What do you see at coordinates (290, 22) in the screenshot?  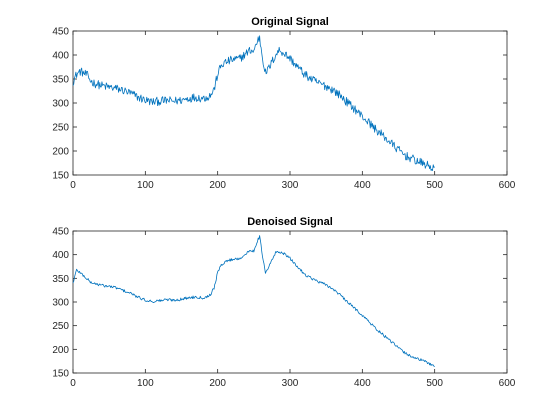 I see `chart-title: Original Signal` at bounding box center [290, 22].